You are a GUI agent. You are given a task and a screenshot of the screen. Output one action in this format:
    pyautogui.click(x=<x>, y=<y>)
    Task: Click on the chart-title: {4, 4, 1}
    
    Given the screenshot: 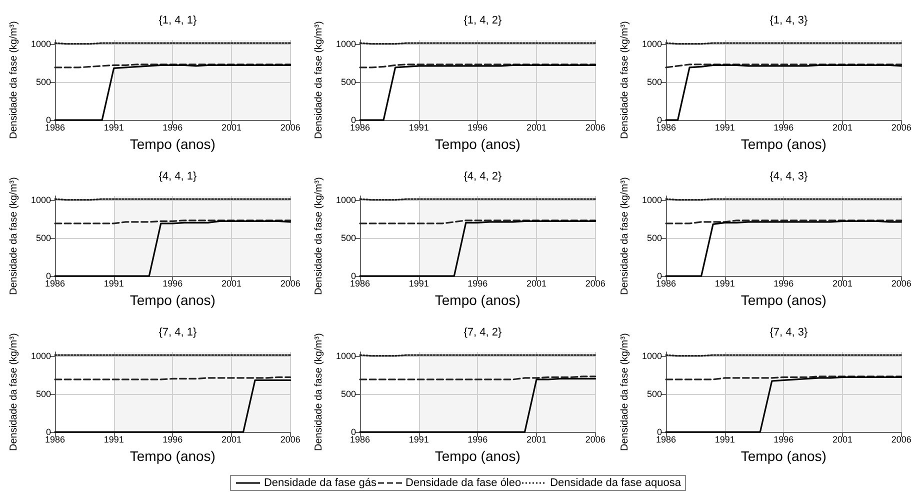 What is the action you would take?
    pyautogui.click(x=177, y=176)
    